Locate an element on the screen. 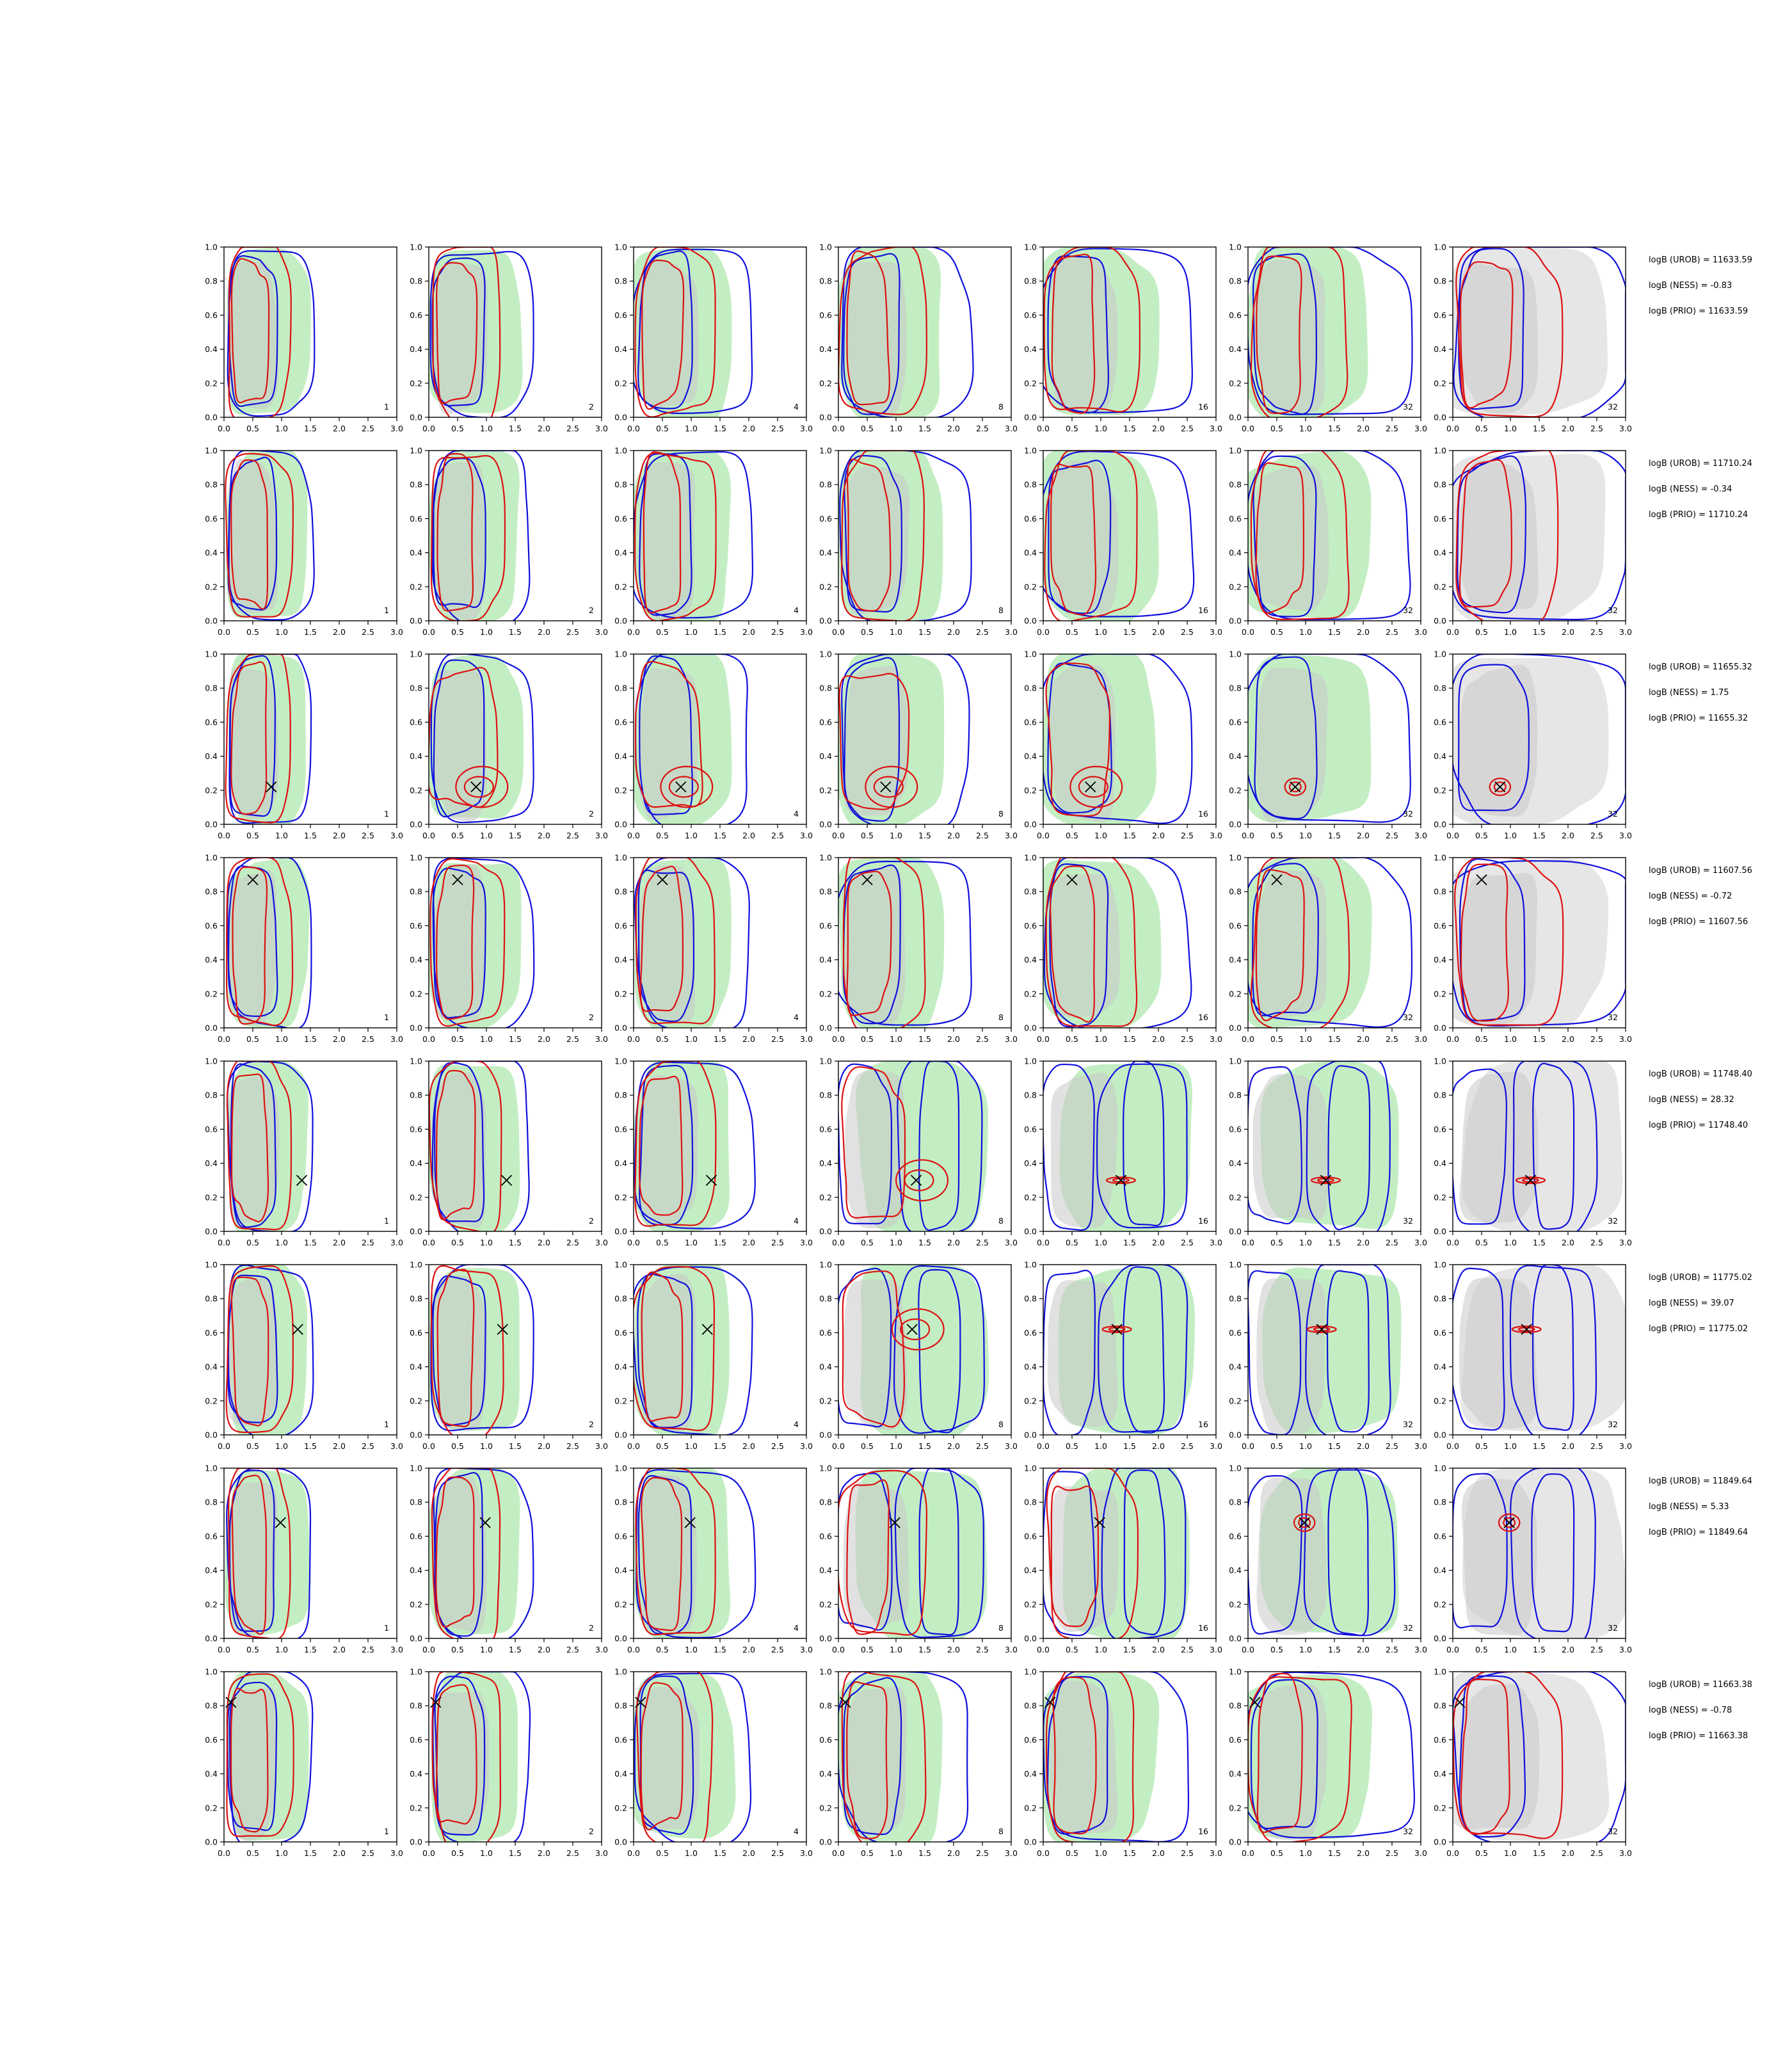  subplot-r2-c1: 0.0 0.5 1.0 1.5 2.0 2.5 3.0 0.0 0.2 0.4 0.6 0.8 1.0 1 is located at coordinates (304, 541).